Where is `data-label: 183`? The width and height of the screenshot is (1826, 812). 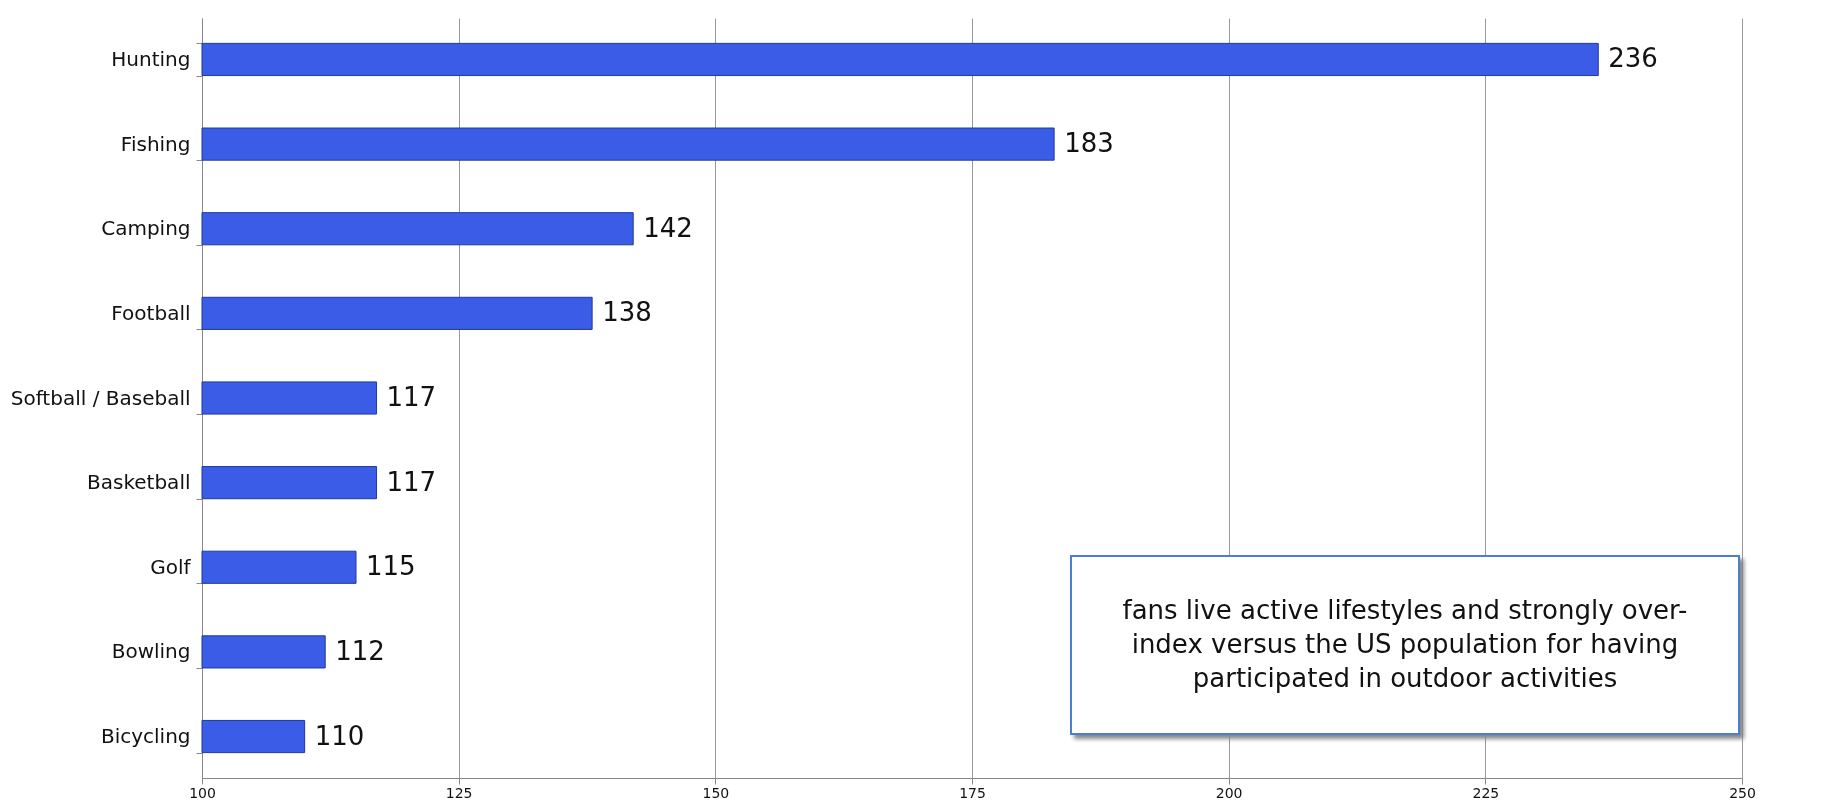
data-label: 183 is located at coordinates (1089, 143).